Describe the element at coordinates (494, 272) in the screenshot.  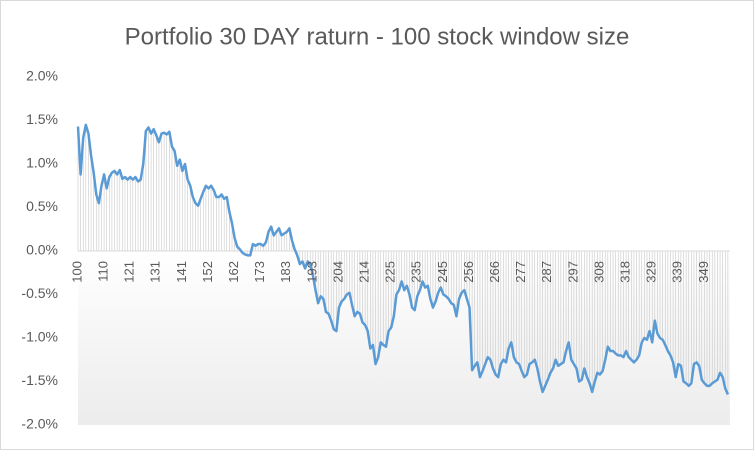
I see `x-tick-label: 266` at that location.